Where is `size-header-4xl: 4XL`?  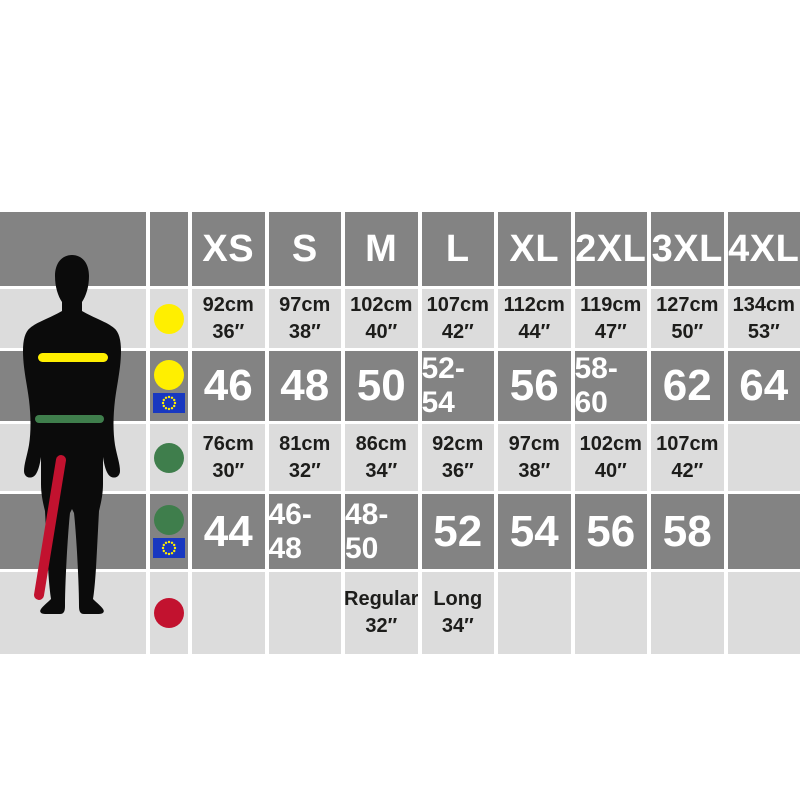 size-header-4xl: 4XL is located at coordinates (763, 249).